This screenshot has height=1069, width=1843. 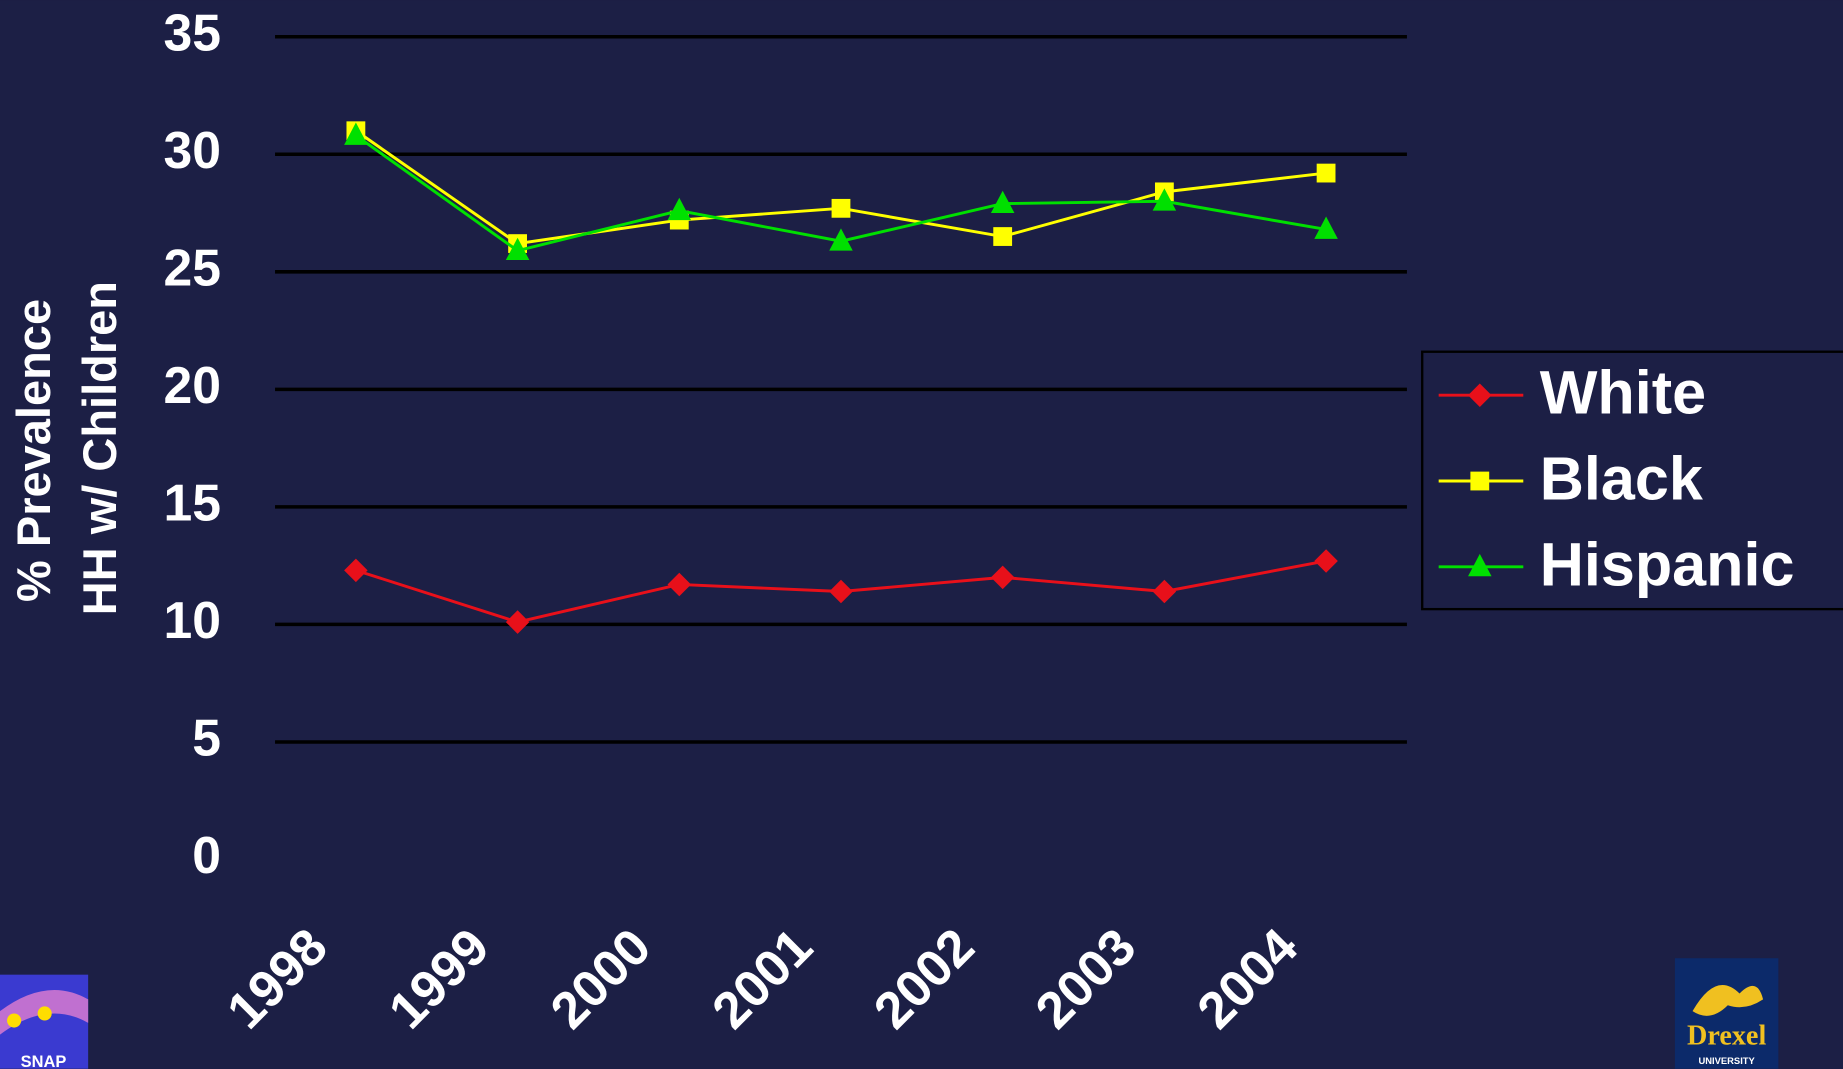 What do you see at coordinates (44, 1061) in the screenshot?
I see `logo-text: SNAP` at bounding box center [44, 1061].